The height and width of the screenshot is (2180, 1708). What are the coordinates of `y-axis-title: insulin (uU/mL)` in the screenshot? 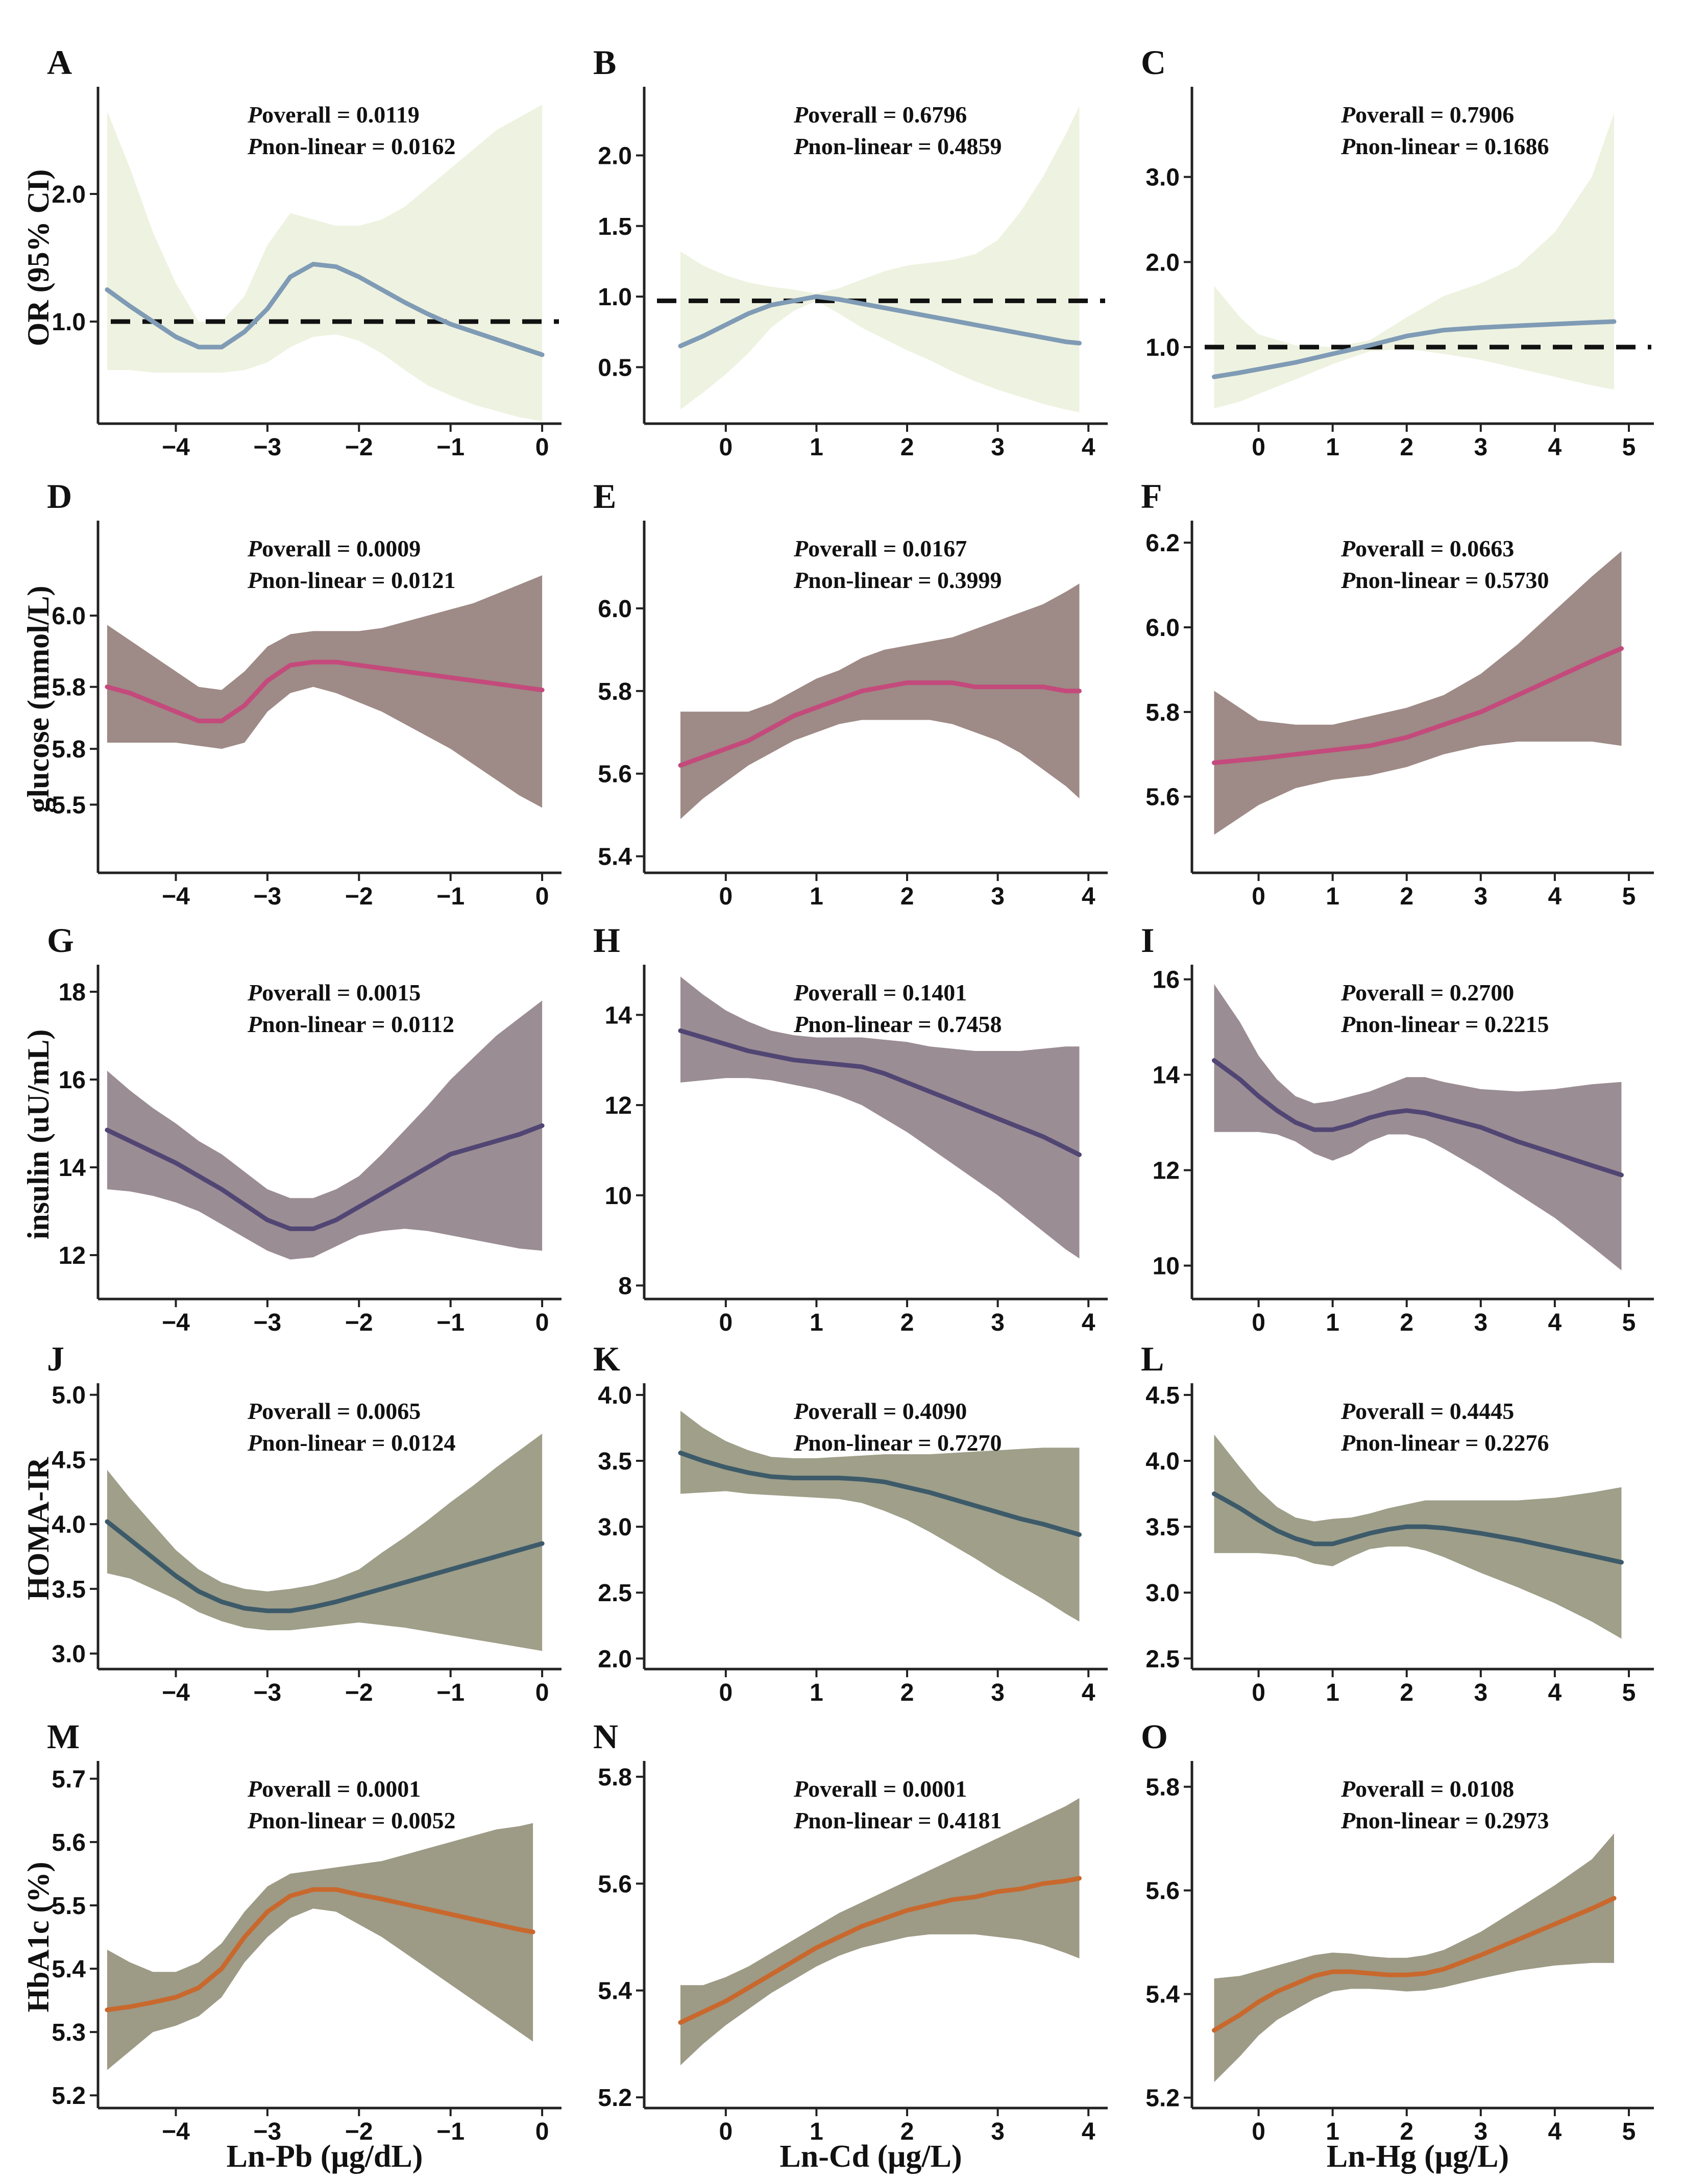 It's located at (38, 1135).